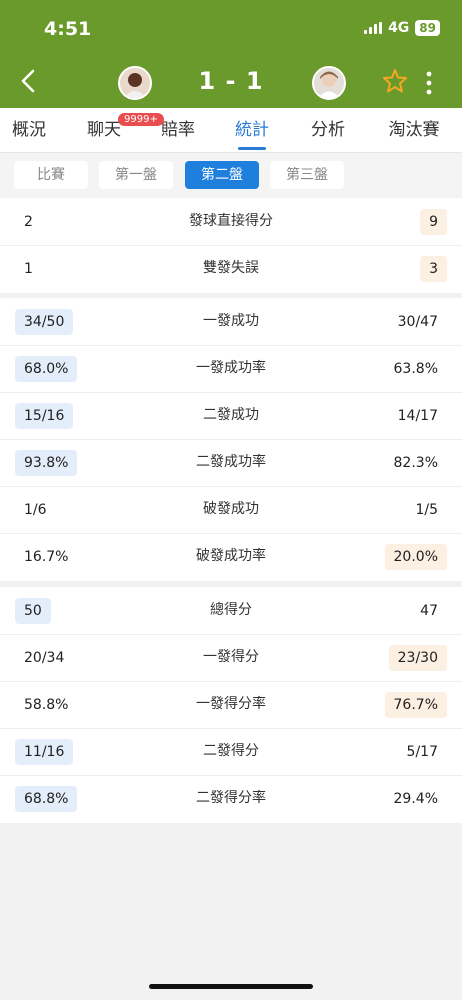  I want to click on stat-right-value: 23/30, so click(417, 658).